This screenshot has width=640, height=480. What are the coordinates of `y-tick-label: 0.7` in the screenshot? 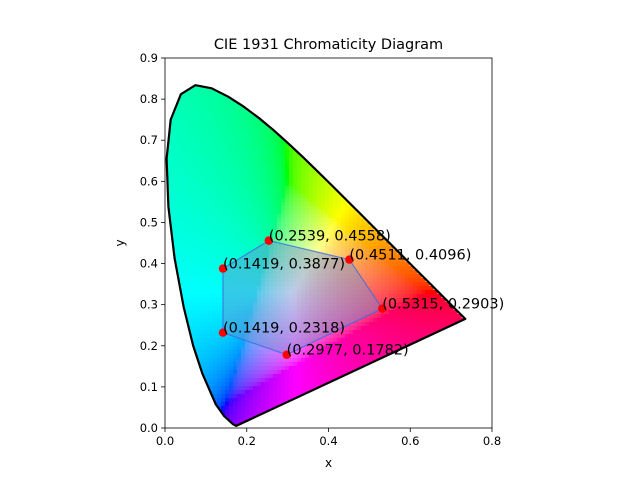 It's located at (149, 140).